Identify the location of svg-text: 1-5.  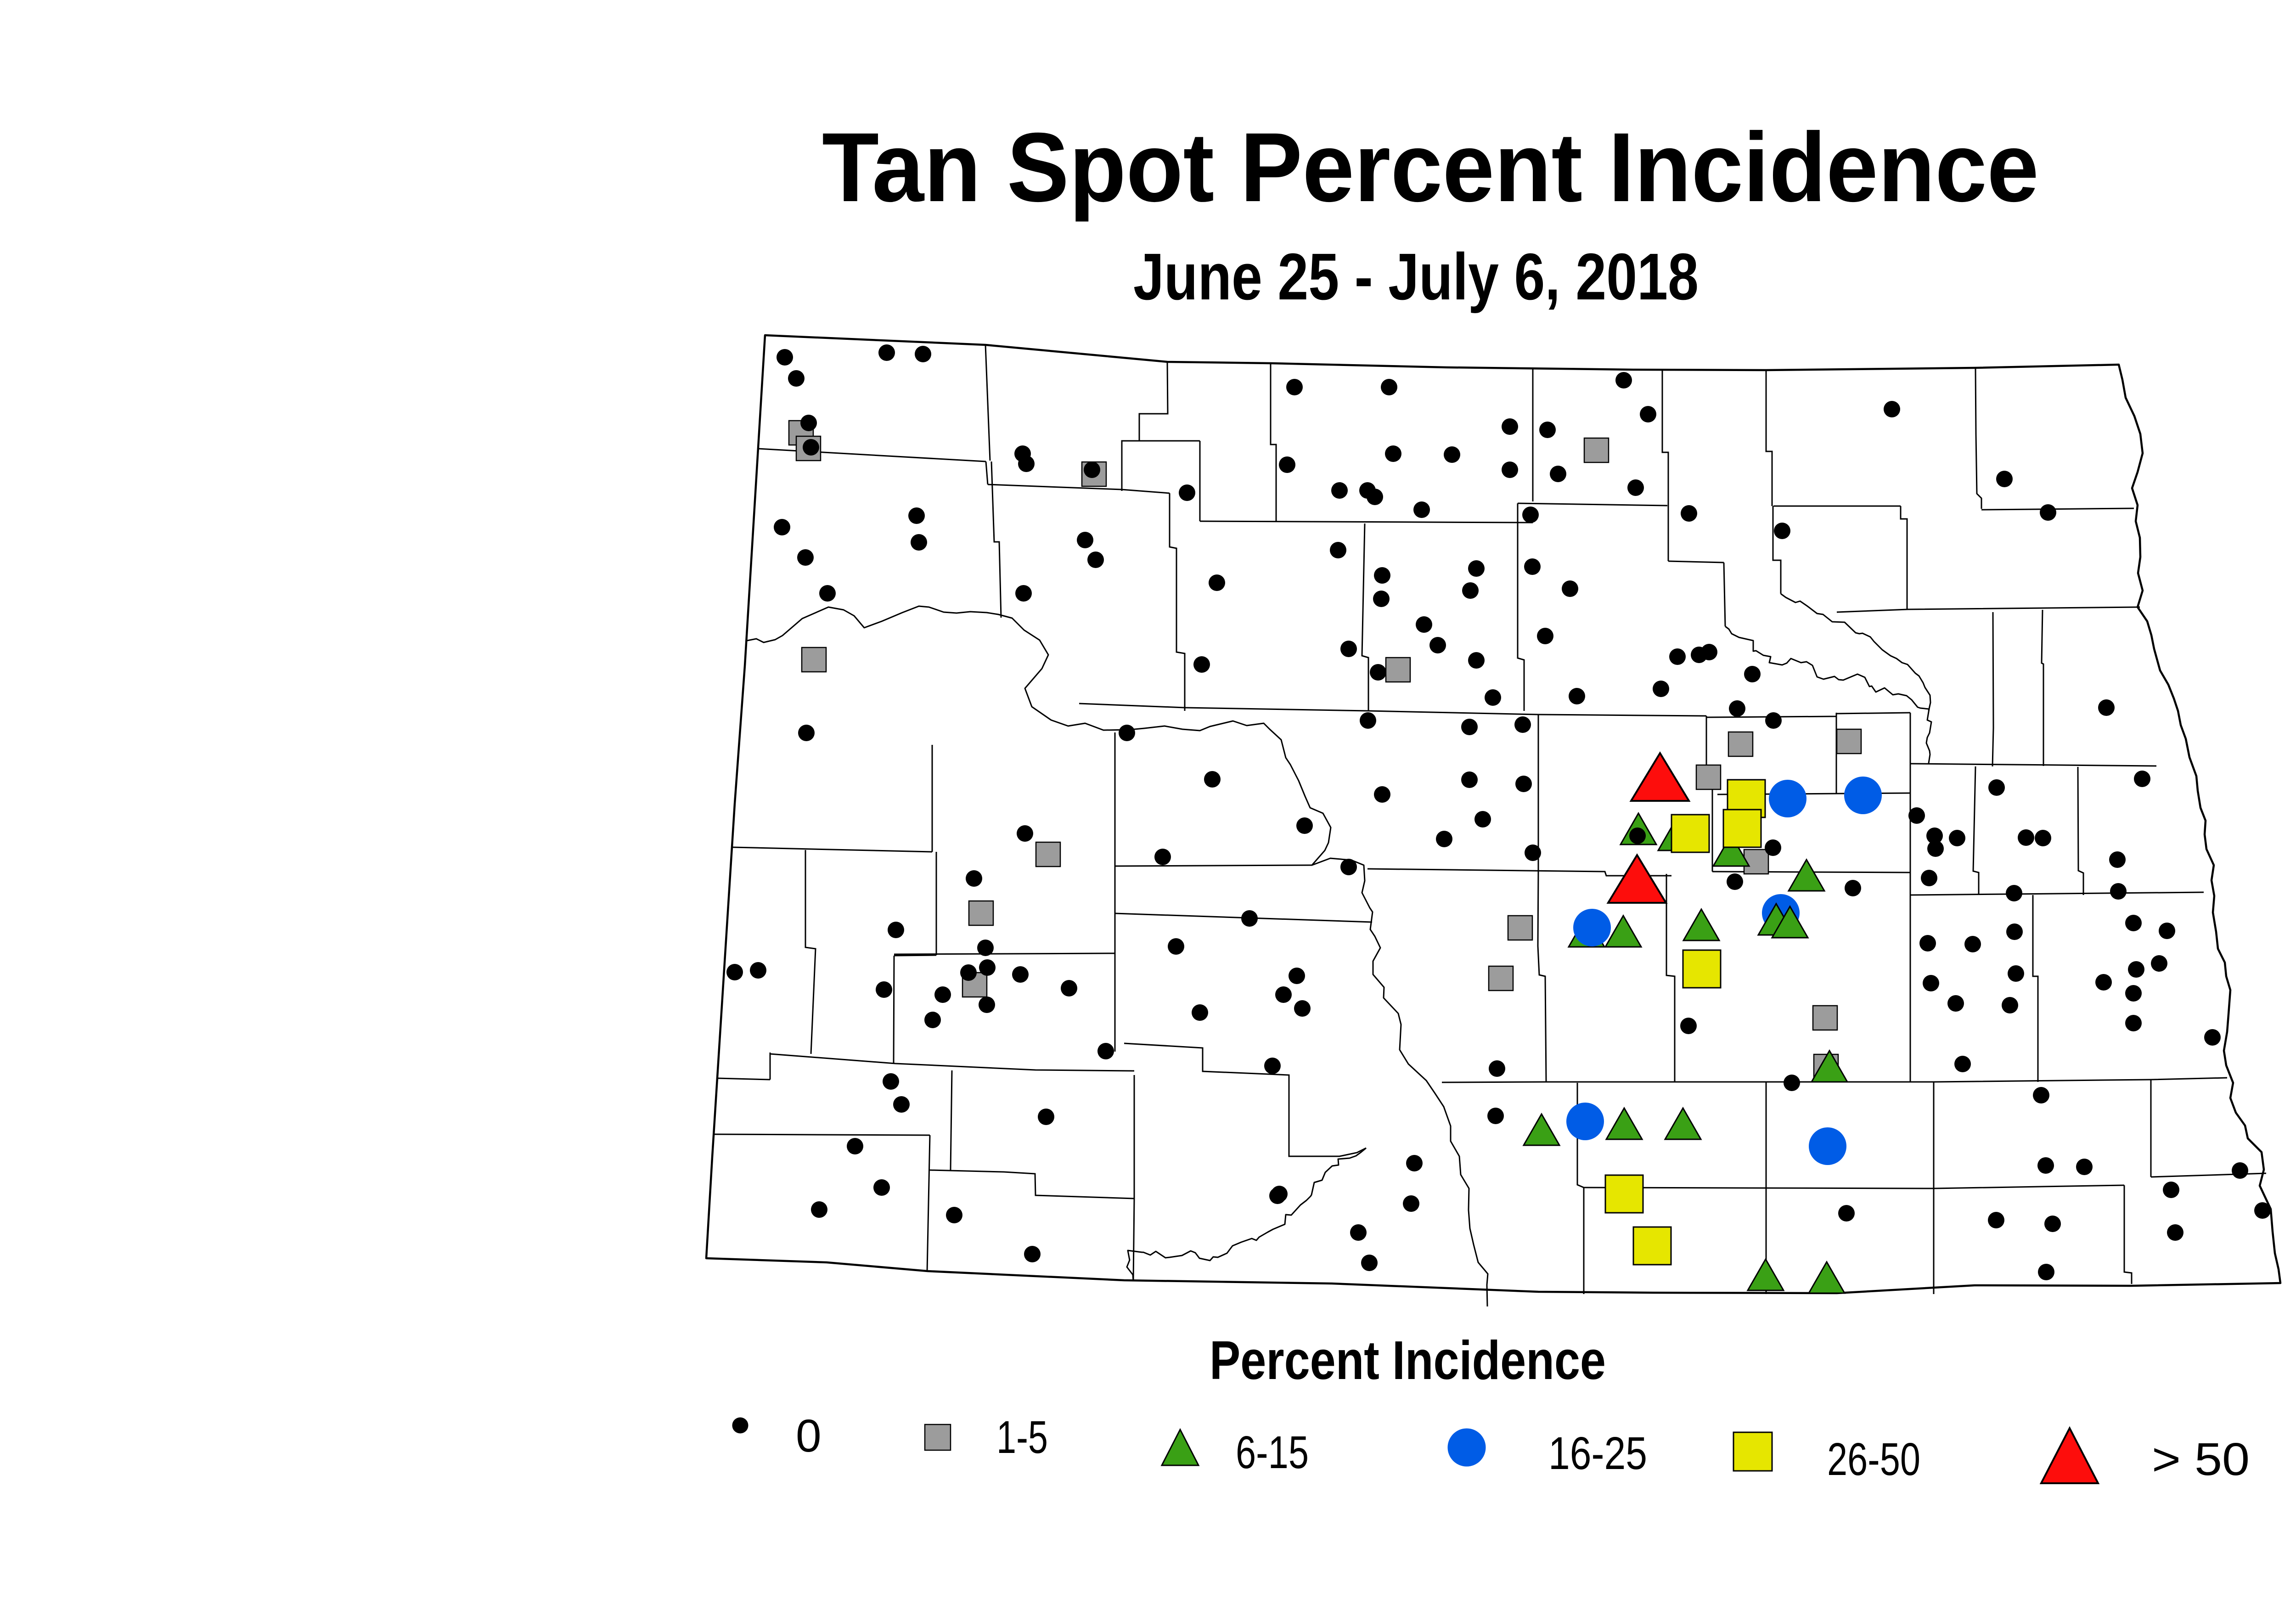
(1022, 1437).